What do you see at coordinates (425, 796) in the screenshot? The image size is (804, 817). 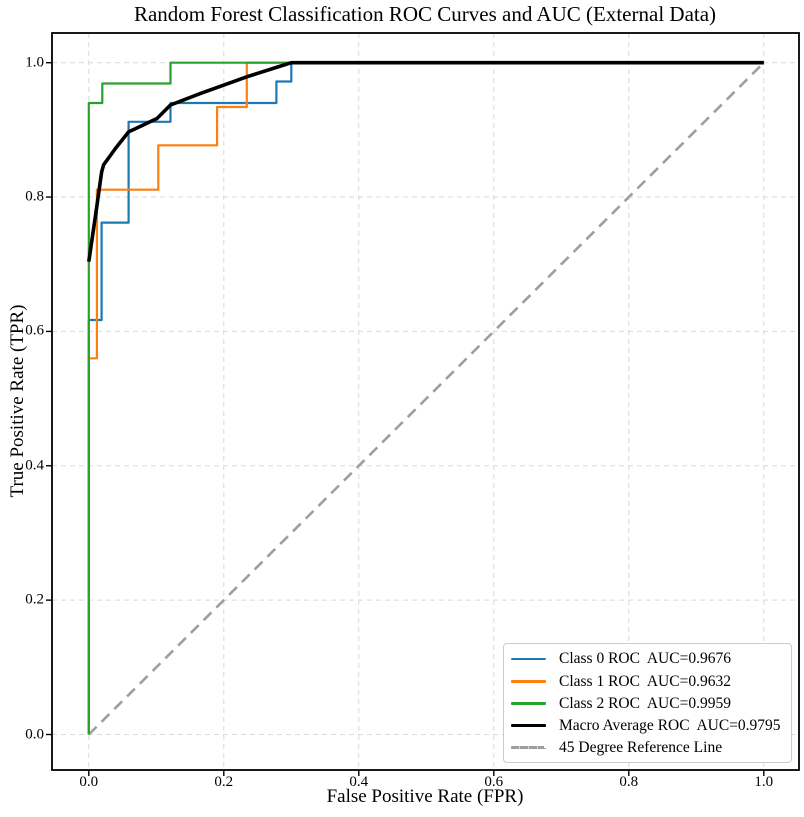 I see `x-axis-label: False Positive Rate (FPR)` at bounding box center [425, 796].